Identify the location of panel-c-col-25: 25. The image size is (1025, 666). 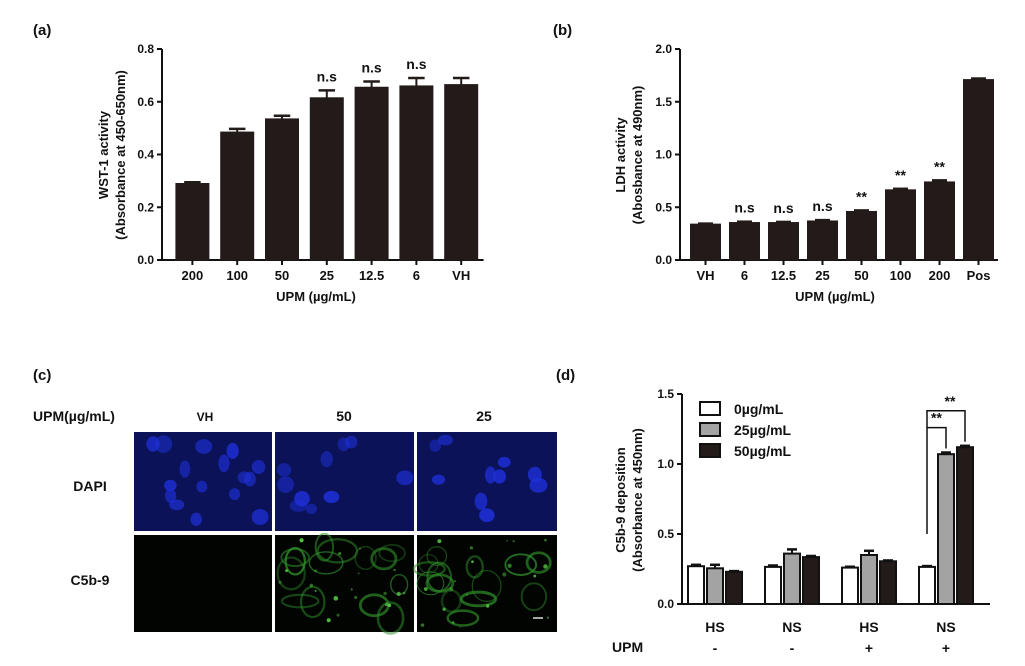
(484, 416).